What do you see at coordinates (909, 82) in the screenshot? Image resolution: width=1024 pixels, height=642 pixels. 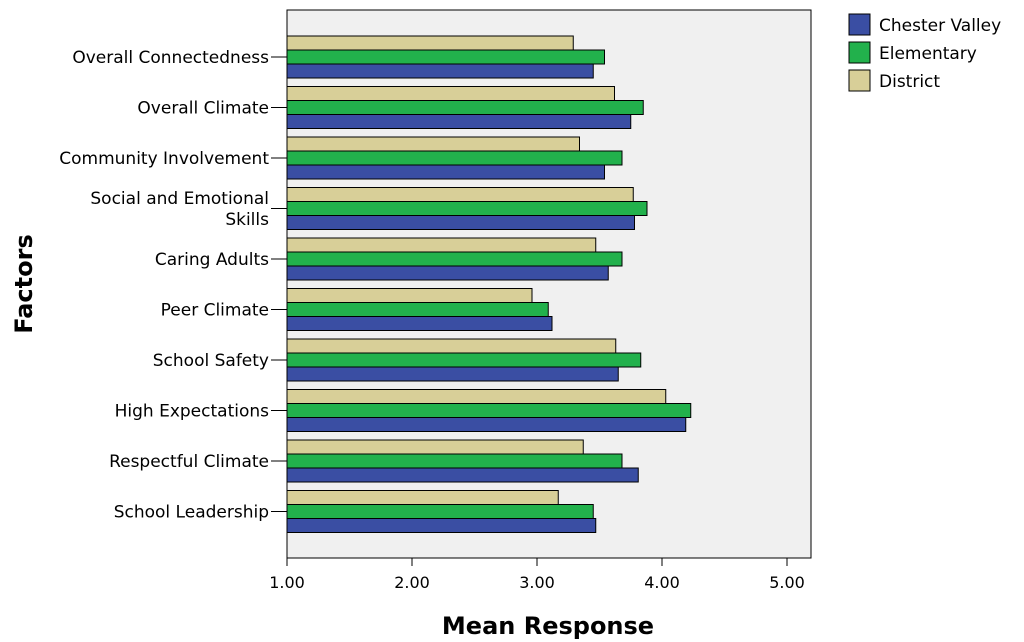 I see `legend-label-district: District` at bounding box center [909, 82].